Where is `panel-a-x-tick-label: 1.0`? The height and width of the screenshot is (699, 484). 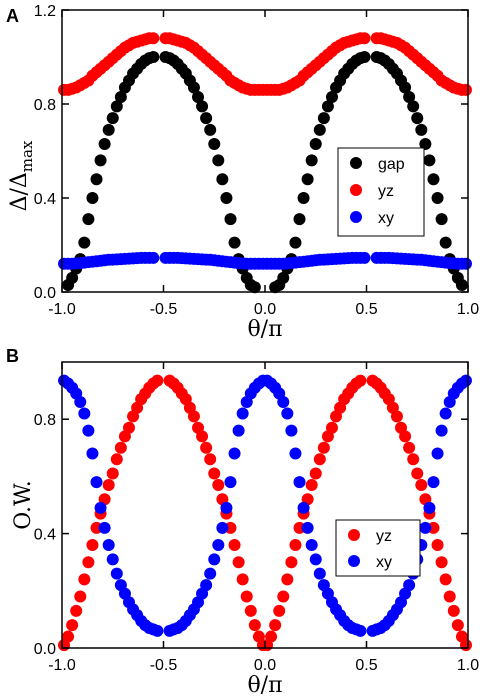 panel-a-x-tick-label: 1.0 is located at coordinates (468, 309).